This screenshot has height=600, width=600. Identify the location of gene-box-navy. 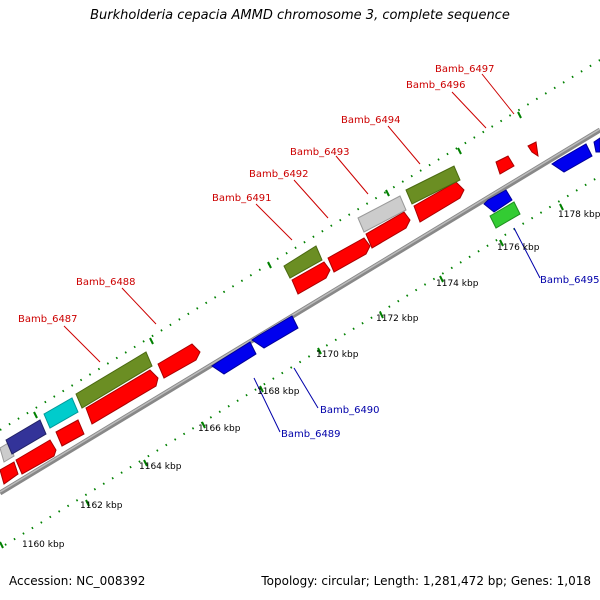
(26, 437).